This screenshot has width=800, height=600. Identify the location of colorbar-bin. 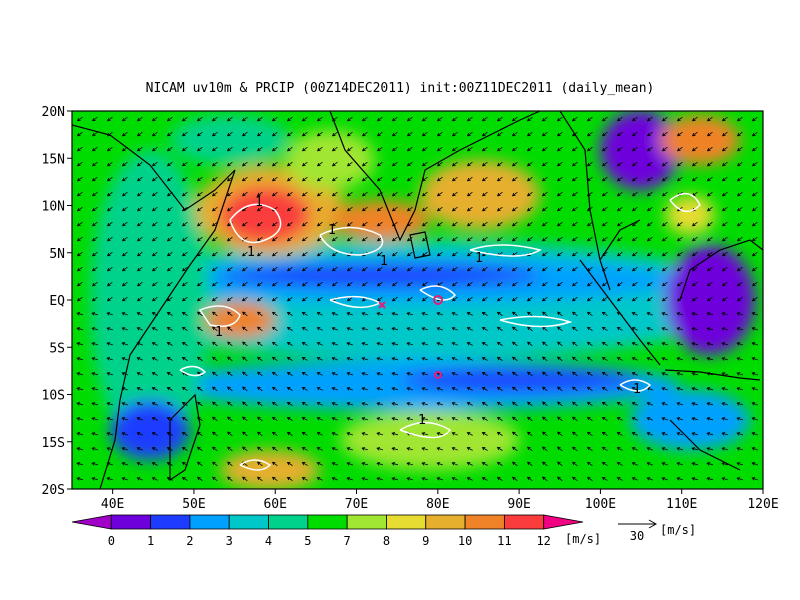
(366, 522).